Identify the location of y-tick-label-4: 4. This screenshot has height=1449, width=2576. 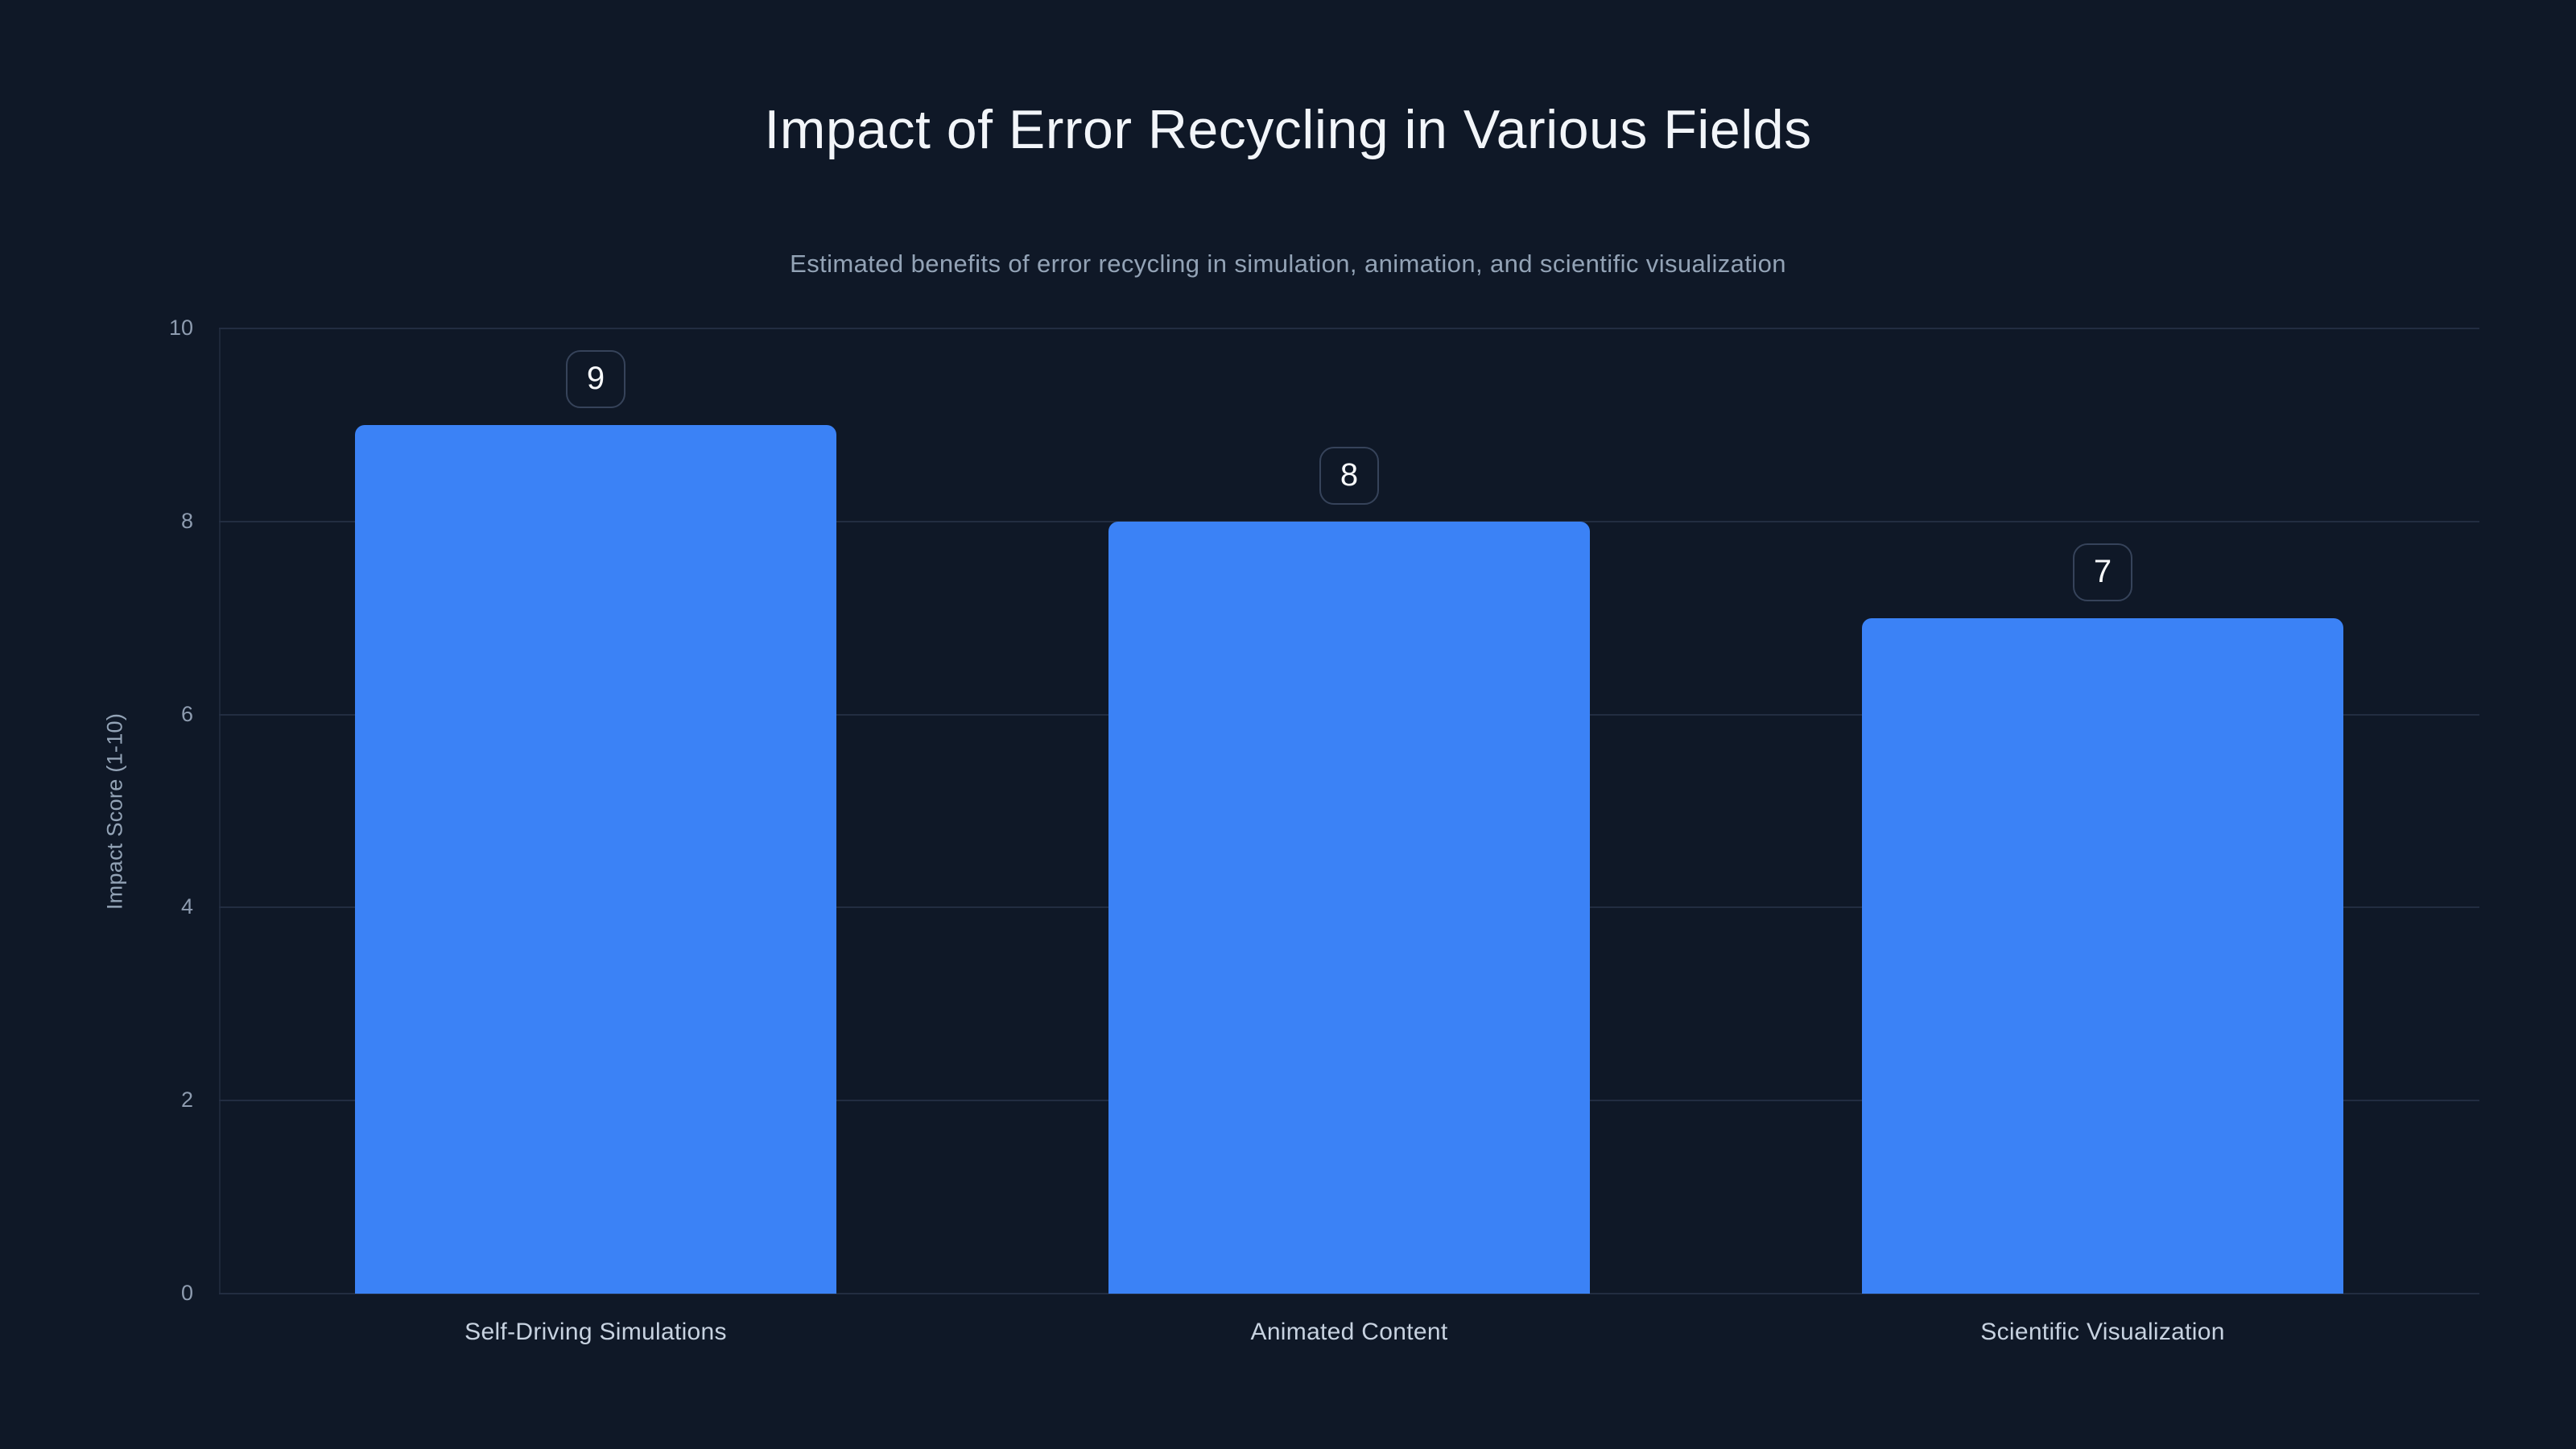
(186, 906).